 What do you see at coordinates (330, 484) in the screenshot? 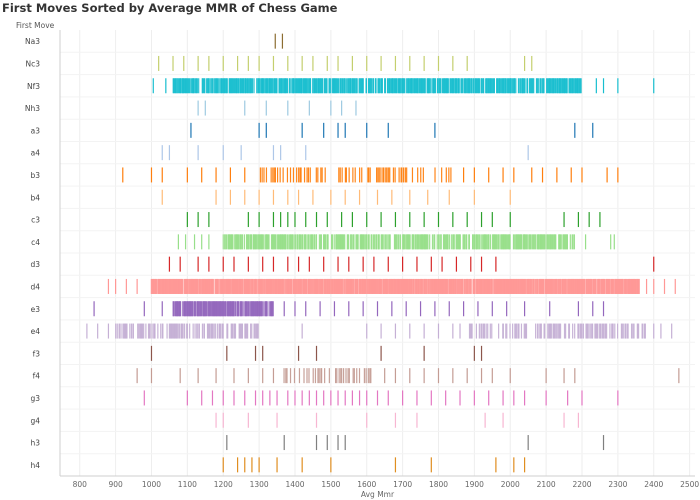
I see `x-tick-label: 1500` at bounding box center [330, 484].